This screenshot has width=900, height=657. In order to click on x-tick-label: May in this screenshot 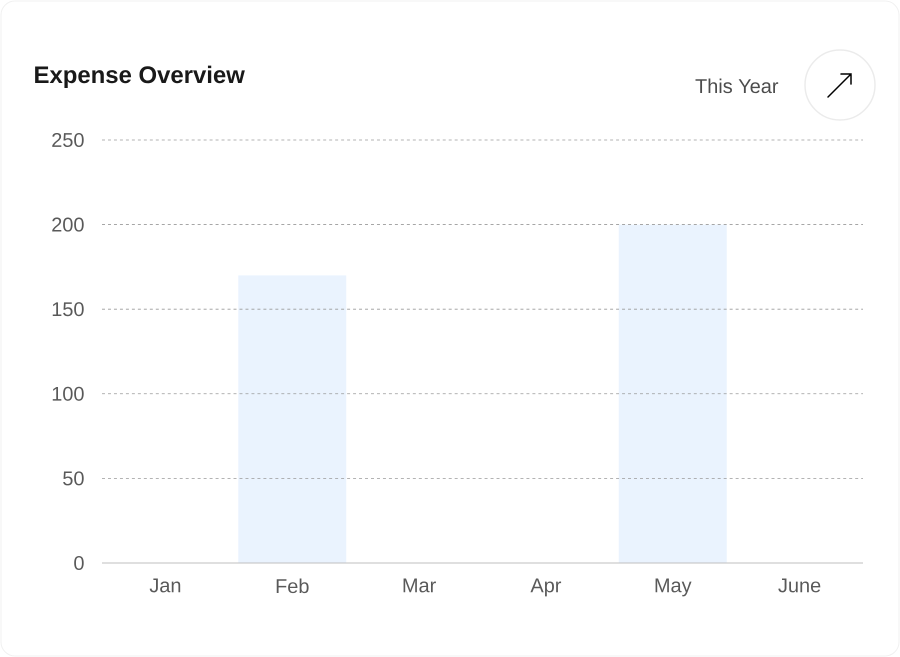, I will do `click(674, 587)`.